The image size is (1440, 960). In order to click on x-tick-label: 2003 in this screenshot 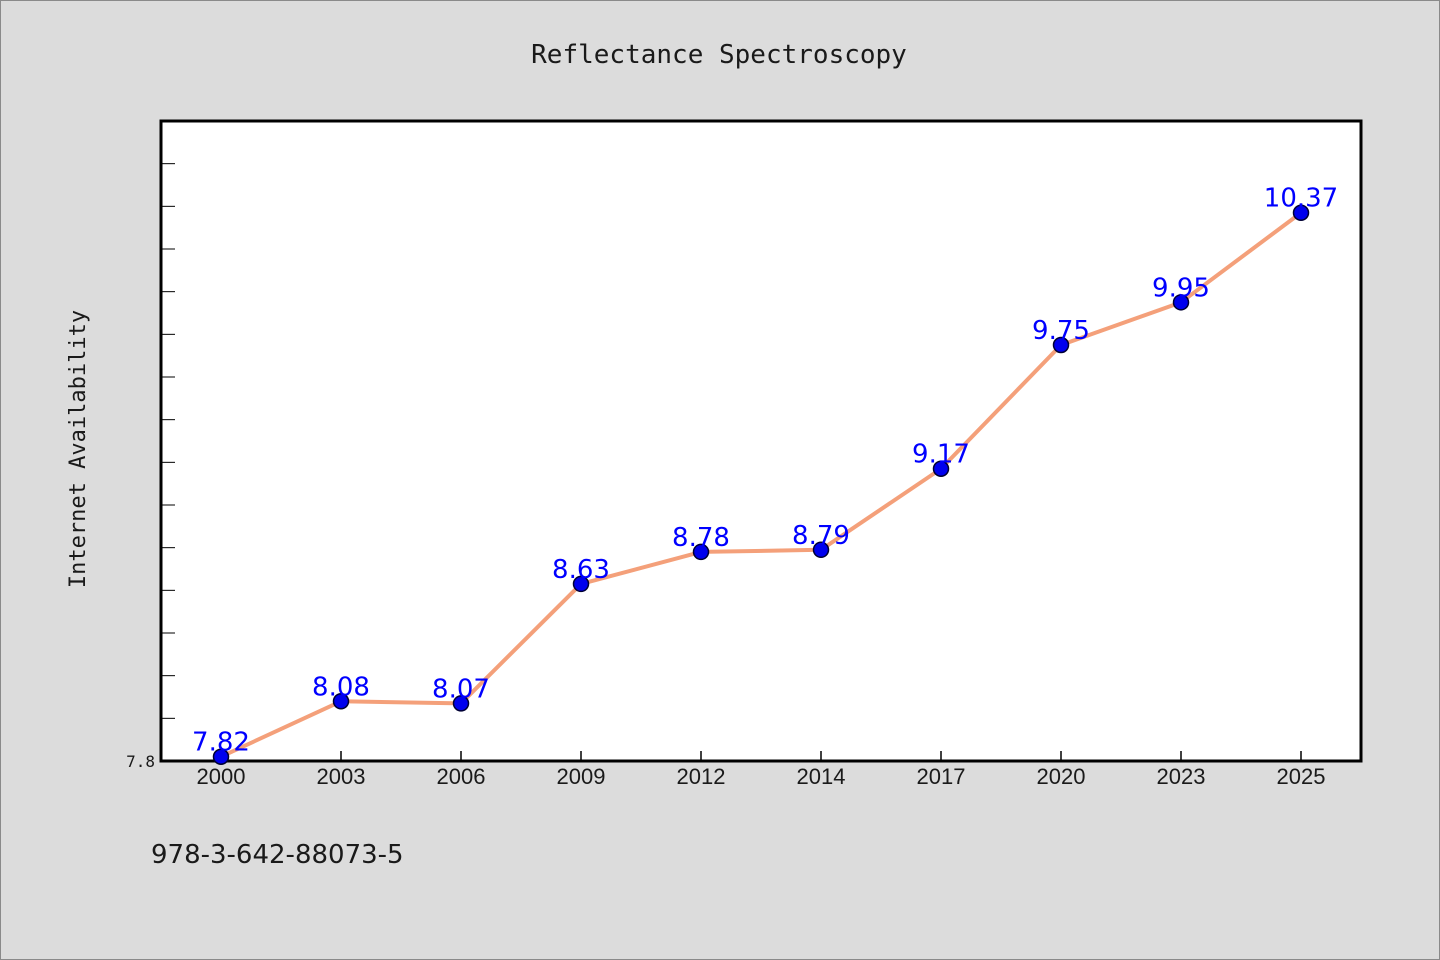, I will do `click(341, 776)`.